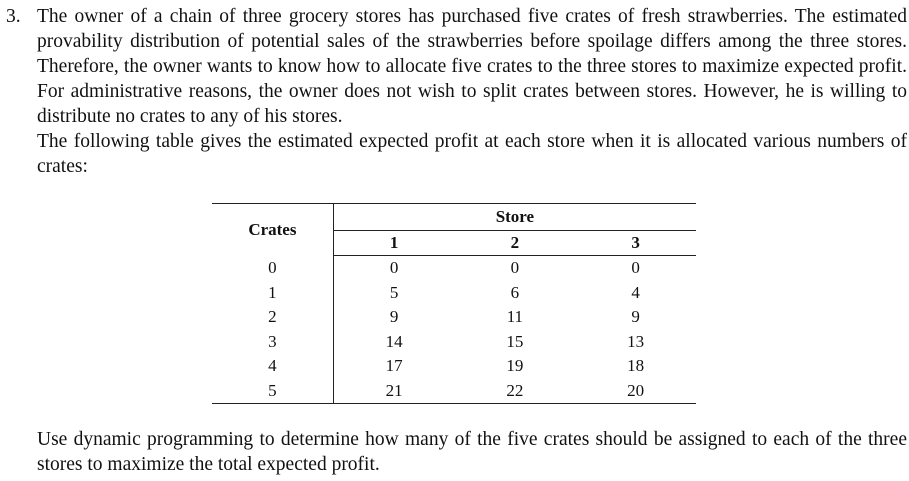  Describe the element at coordinates (394, 243) in the screenshot. I see `store-1-header: 1` at that location.